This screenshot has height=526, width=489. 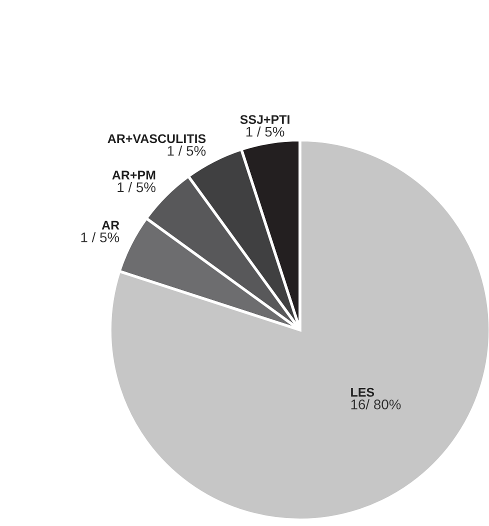 What do you see at coordinates (265, 119) in the screenshot?
I see `slice-label: SSJ+PTI` at bounding box center [265, 119].